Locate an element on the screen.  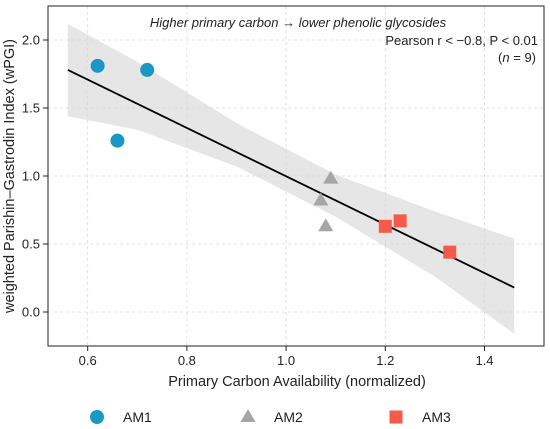
y-tick-label: 1.0 is located at coordinates (31, 176).